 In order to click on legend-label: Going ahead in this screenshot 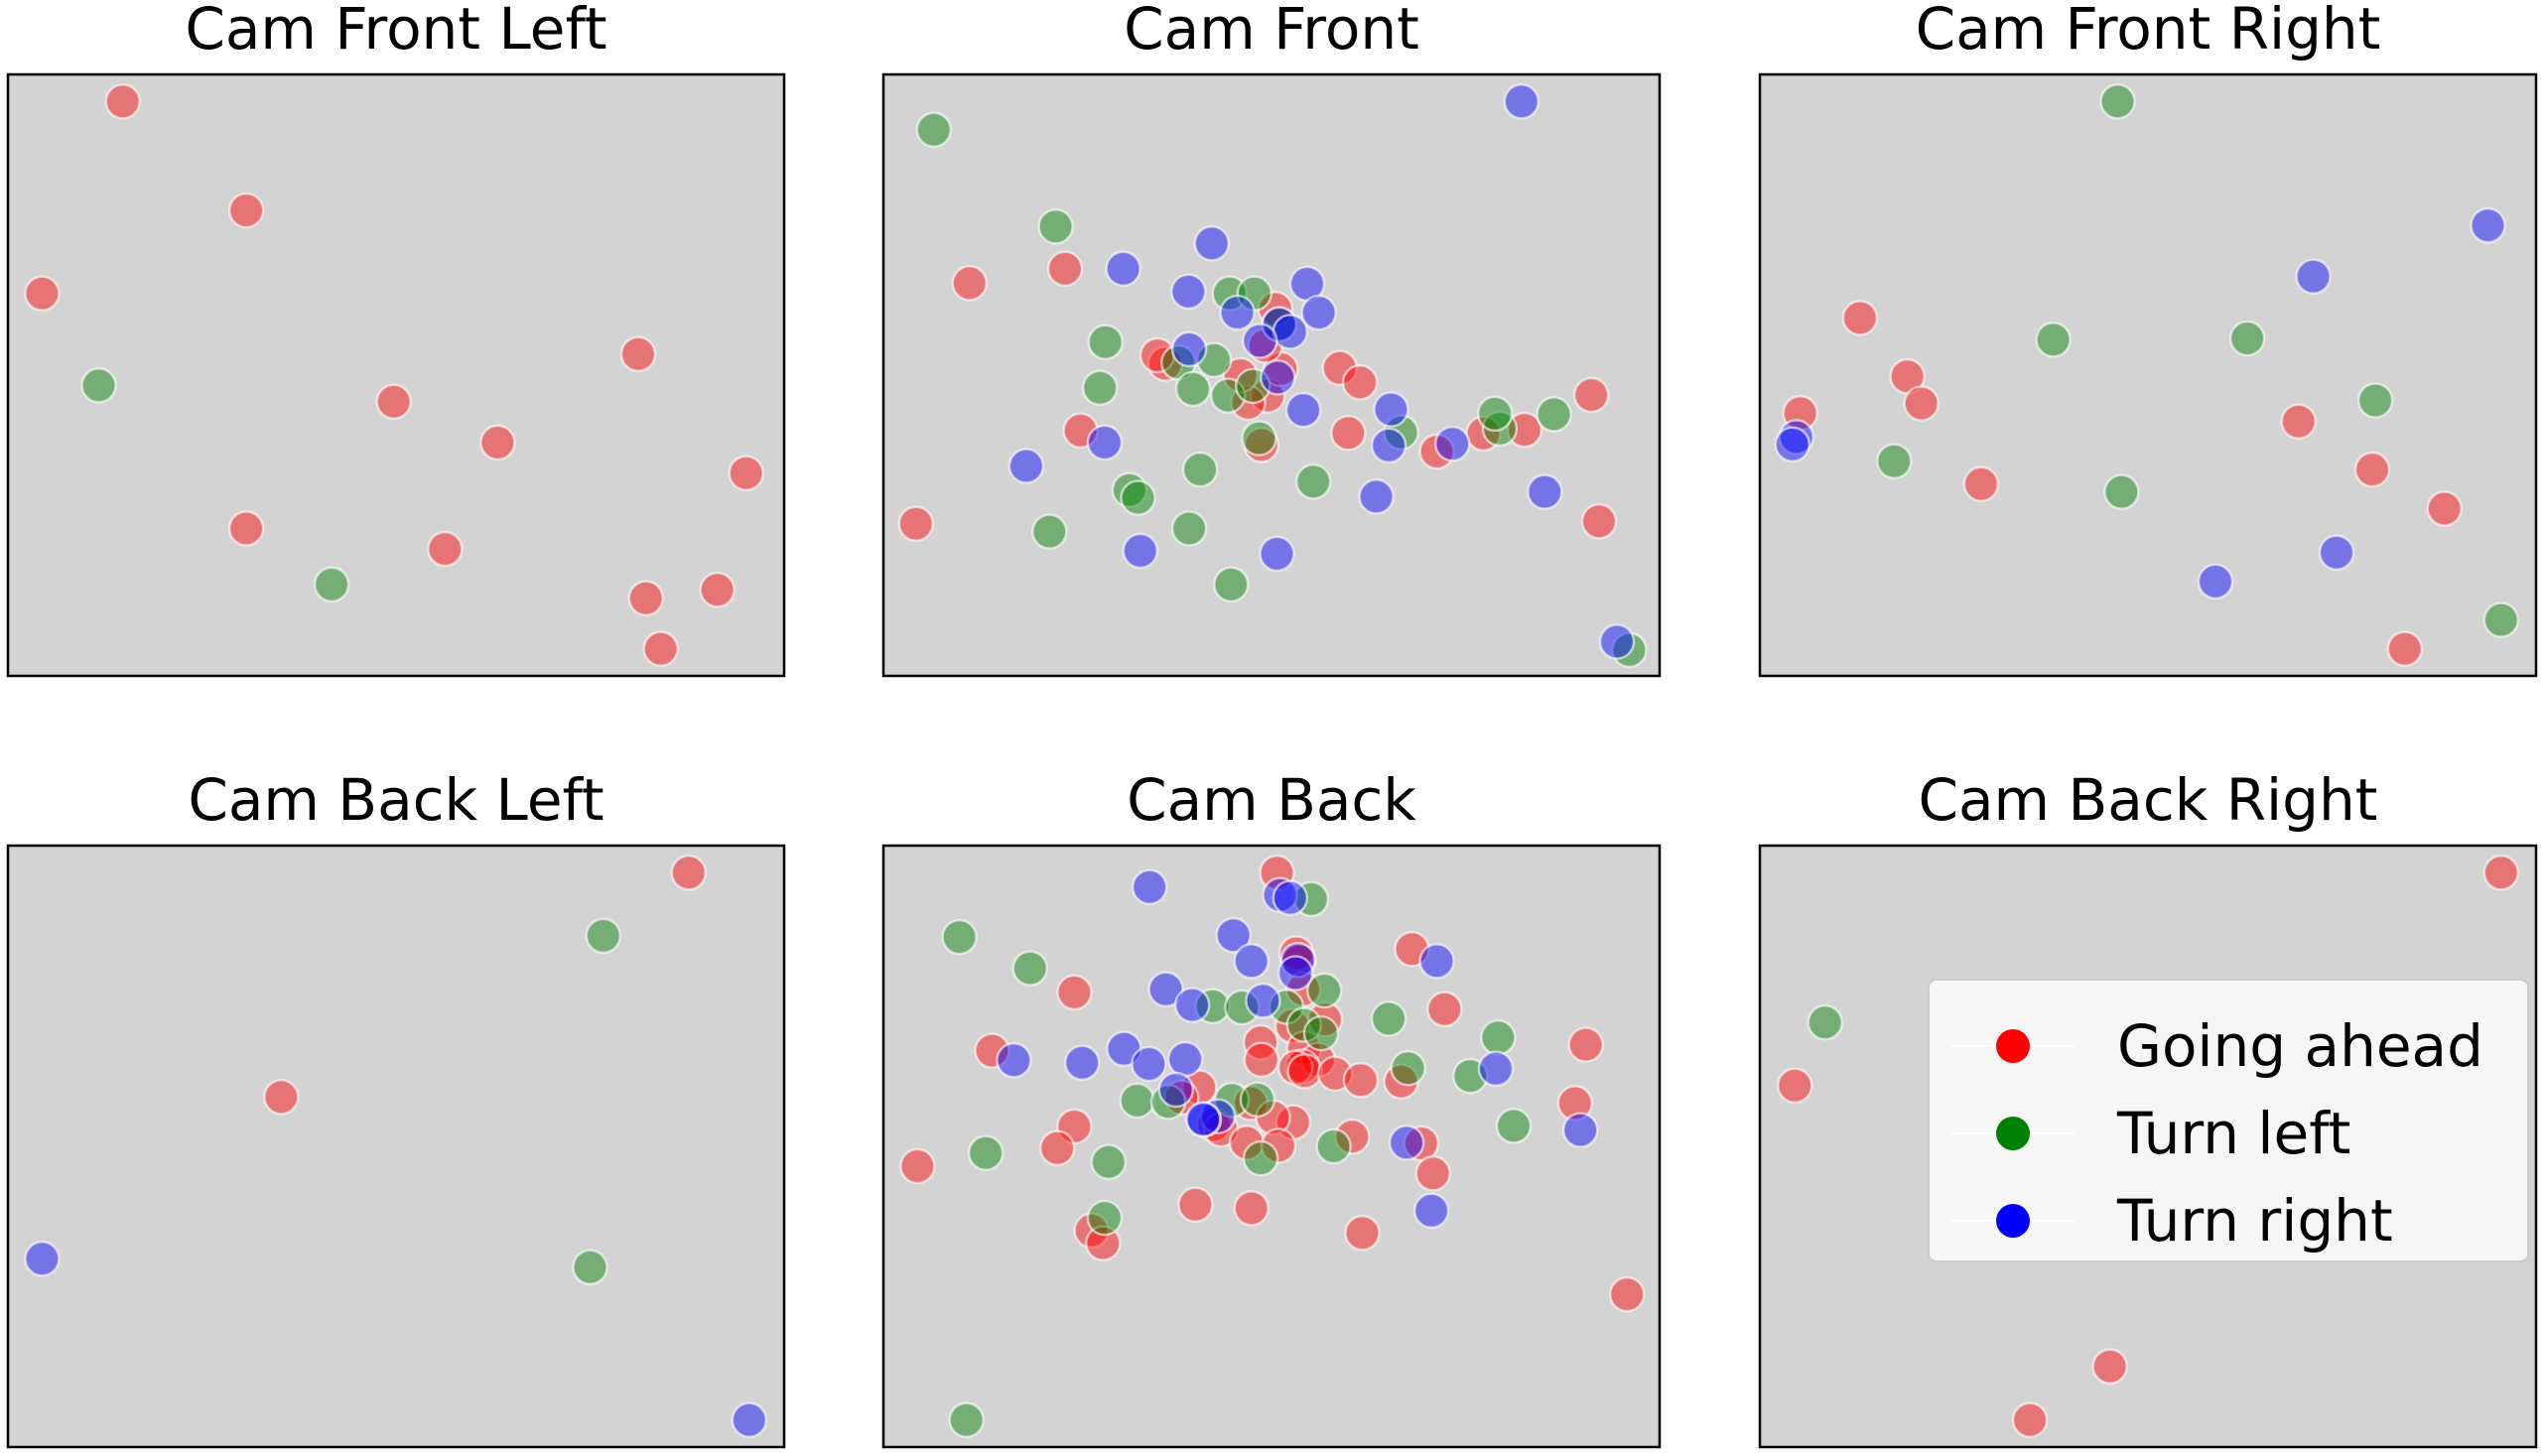, I will do `click(2300, 1046)`.